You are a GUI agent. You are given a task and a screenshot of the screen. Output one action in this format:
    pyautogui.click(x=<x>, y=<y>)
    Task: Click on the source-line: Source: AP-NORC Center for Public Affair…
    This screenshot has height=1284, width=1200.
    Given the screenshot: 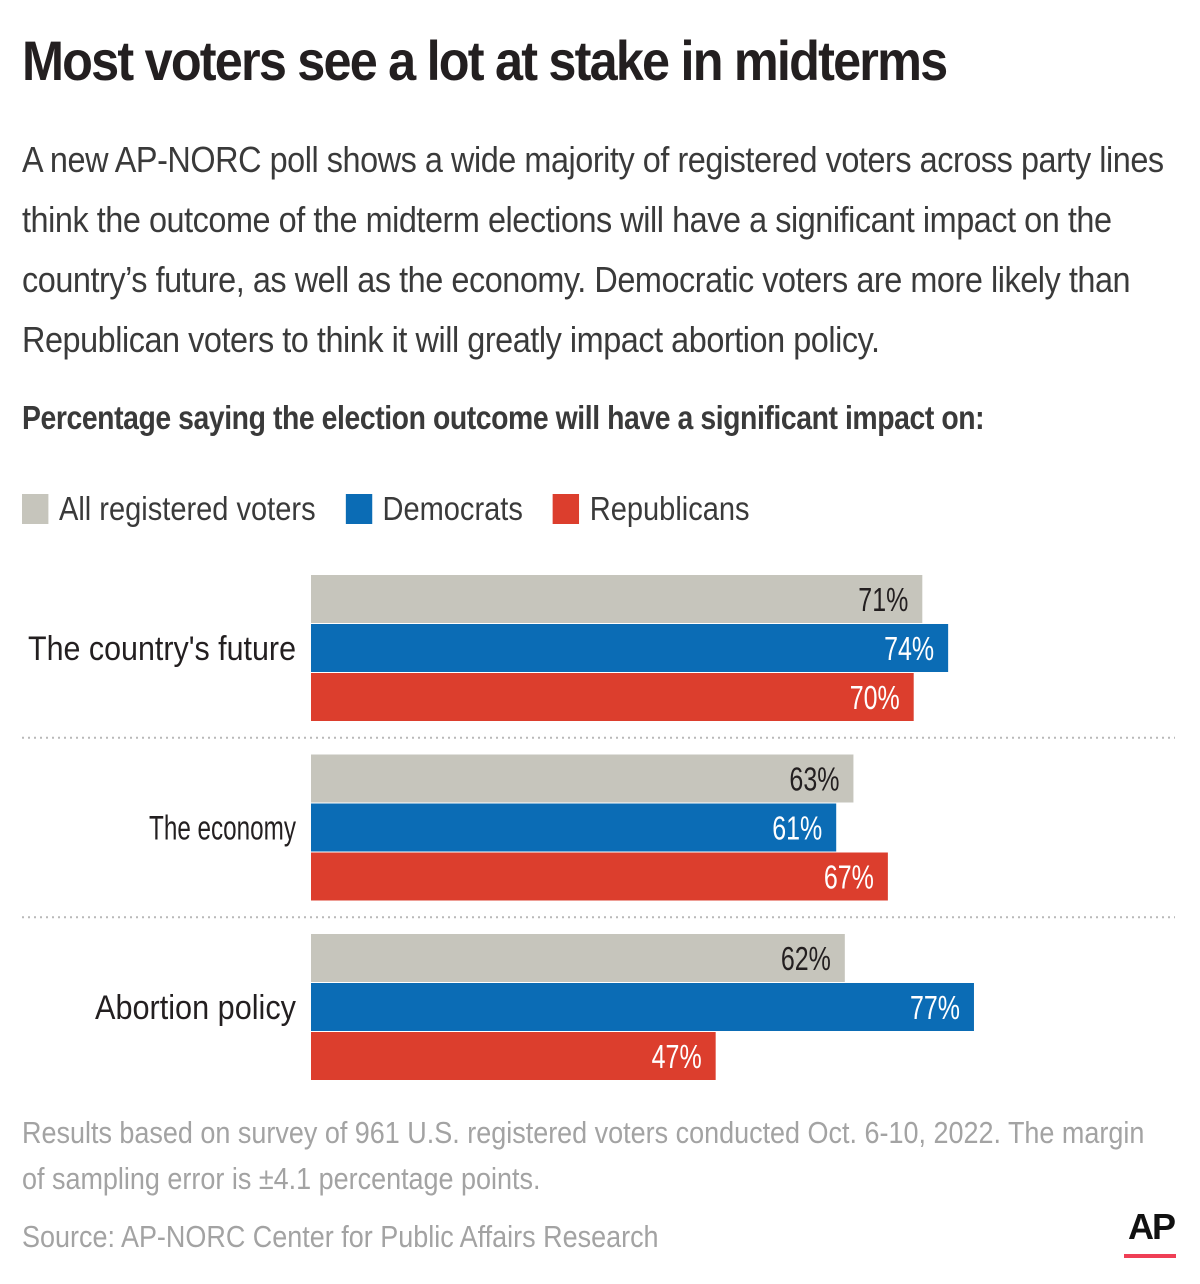 What is the action you would take?
    pyautogui.click(x=340, y=1236)
    